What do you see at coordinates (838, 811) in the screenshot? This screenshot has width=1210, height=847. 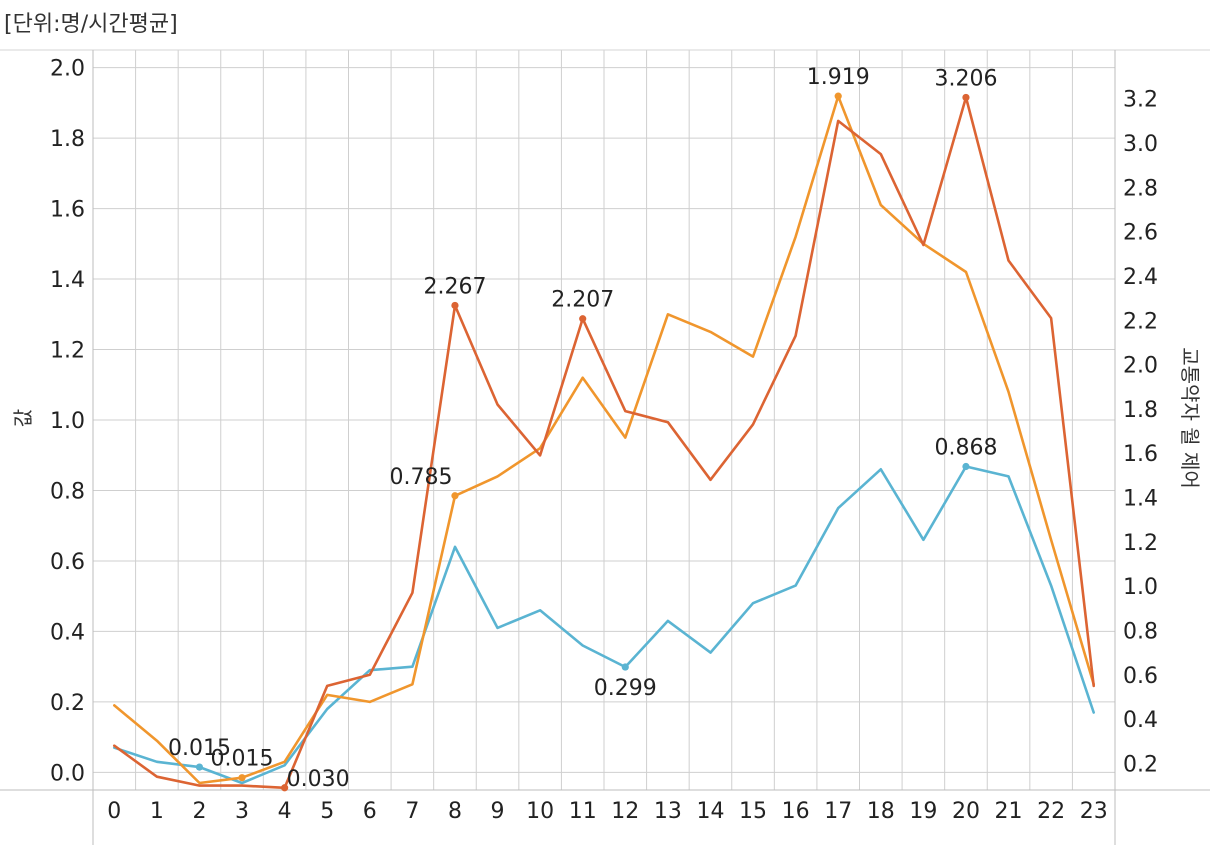 I see `x-tick-label: 17` at bounding box center [838, 811].